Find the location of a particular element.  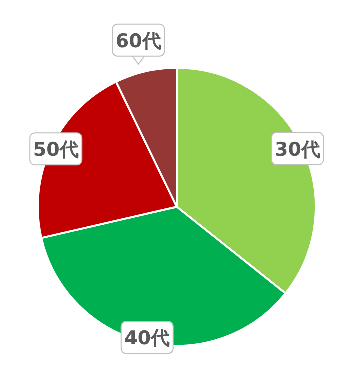

slice-label: 30代 is located at coordinates (297, 149).